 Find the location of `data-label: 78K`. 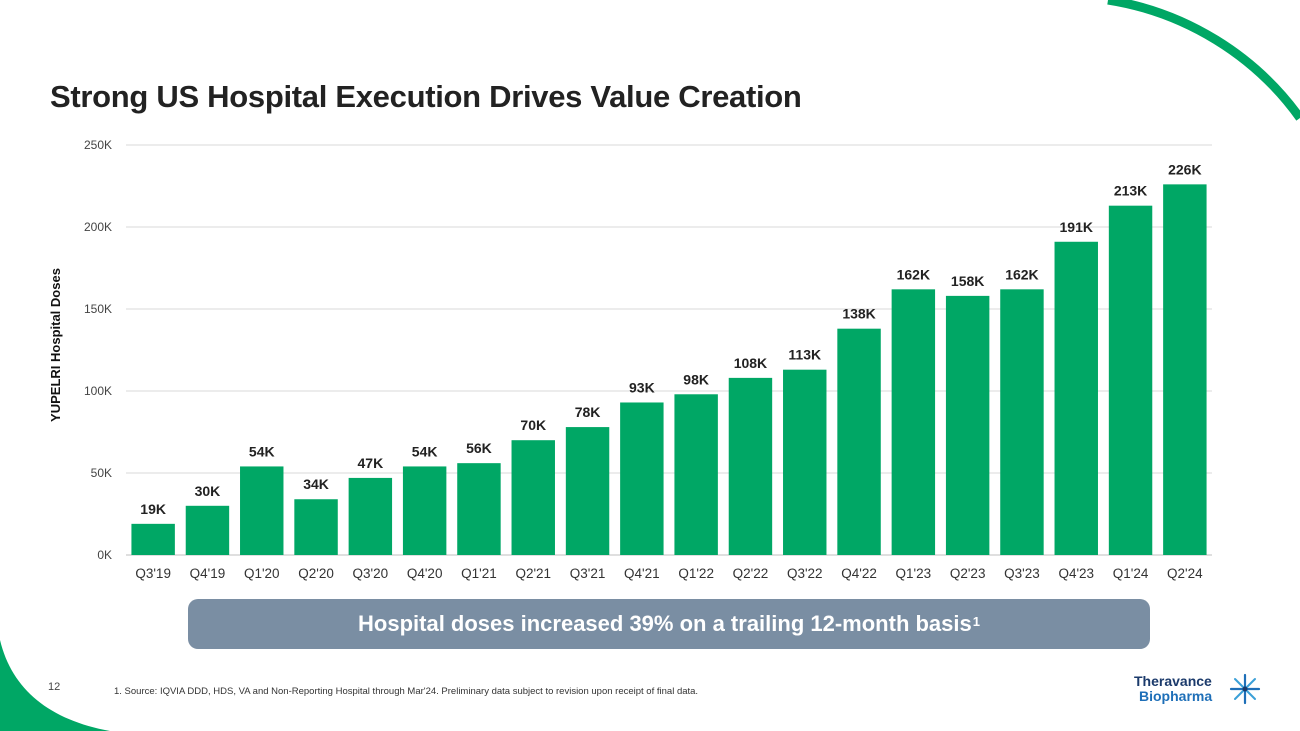

data-label: 78K is located at coordinates (588, 412).